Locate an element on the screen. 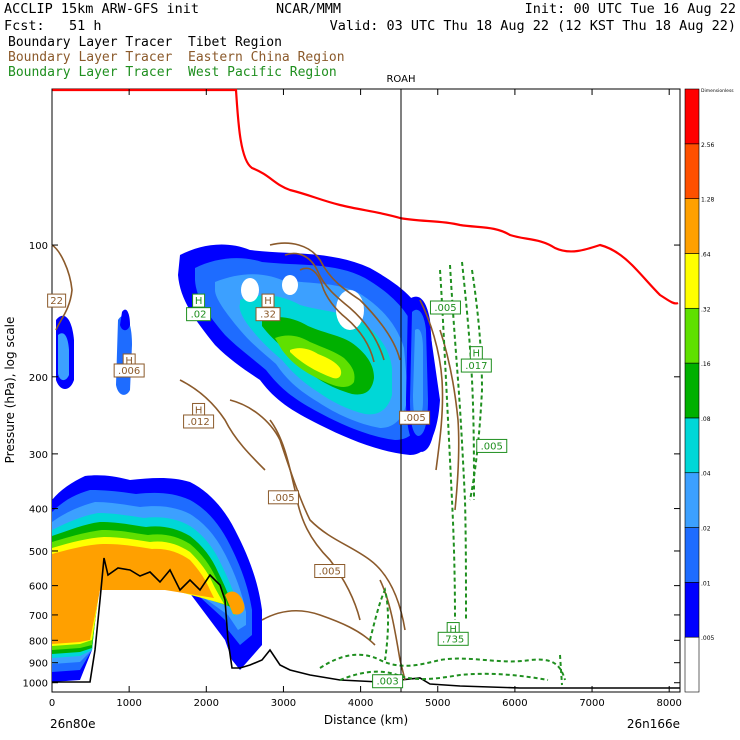  forecast-hour: Fcst: 51 h is located at coordinates (53, 26).